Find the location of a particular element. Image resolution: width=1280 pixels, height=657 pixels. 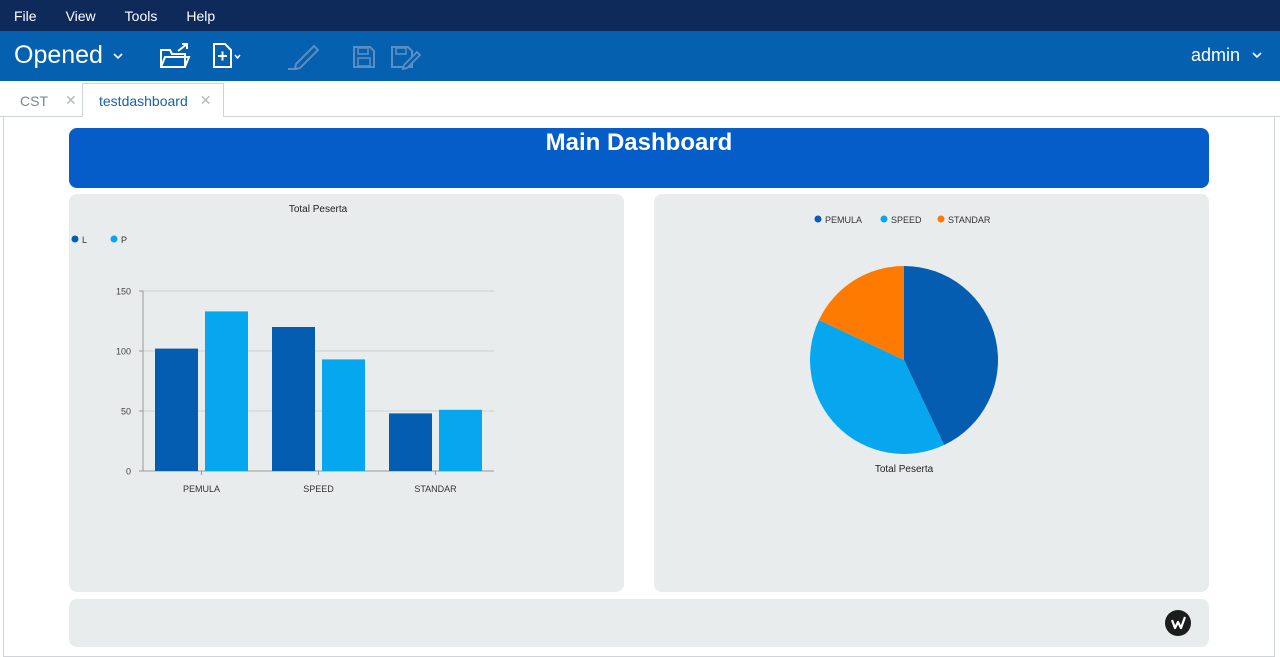

tab-label: testdashboard is located at coordinates (143, 100).